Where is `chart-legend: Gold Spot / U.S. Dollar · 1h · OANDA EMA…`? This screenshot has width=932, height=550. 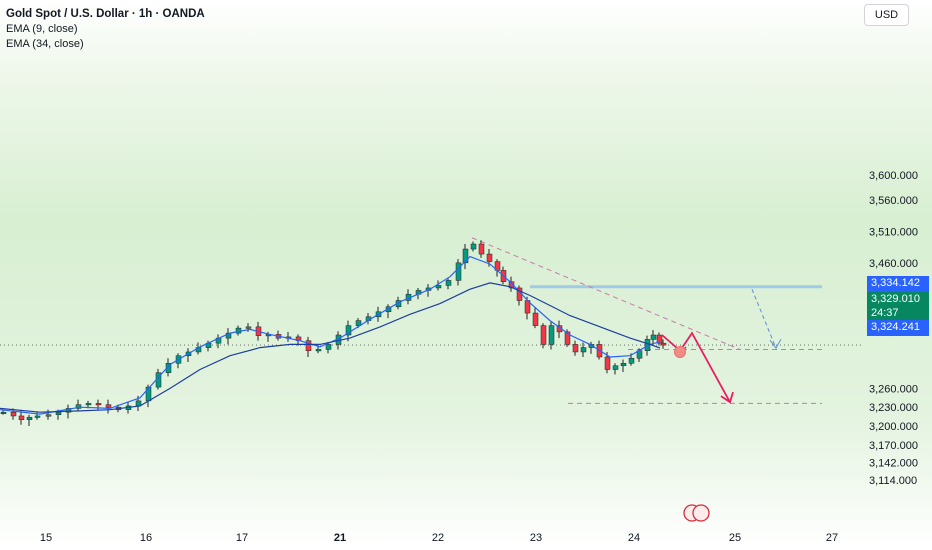
chart-legend: Gold Spot / U.S. Dollar · 1h · OANDA EMA… is located at coordinates (105, 29).